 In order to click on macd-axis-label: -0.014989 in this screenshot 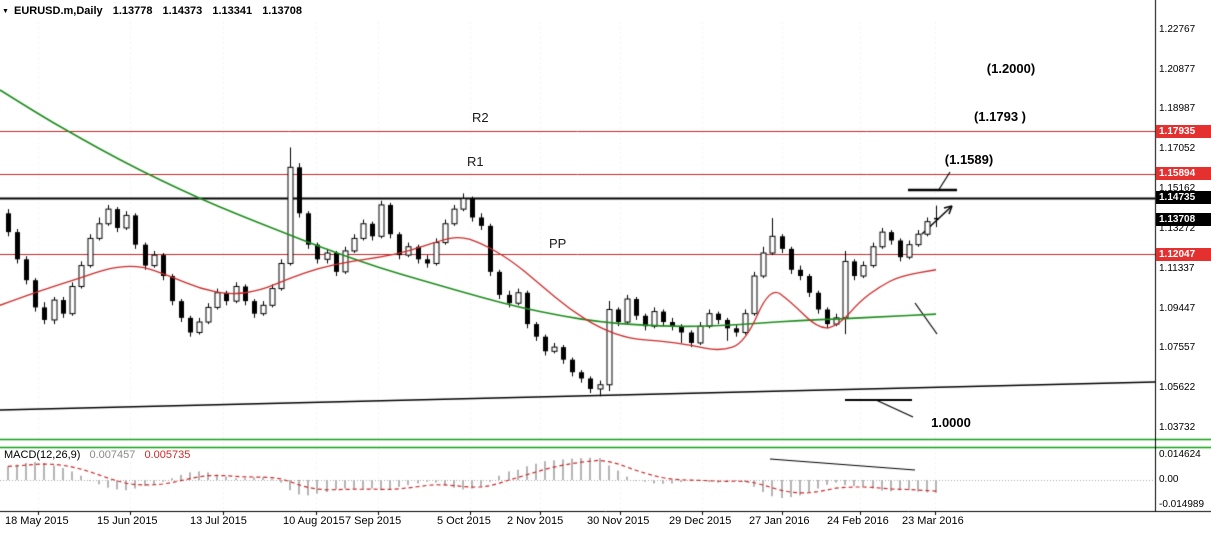, I will do `click(1182, 504)`.